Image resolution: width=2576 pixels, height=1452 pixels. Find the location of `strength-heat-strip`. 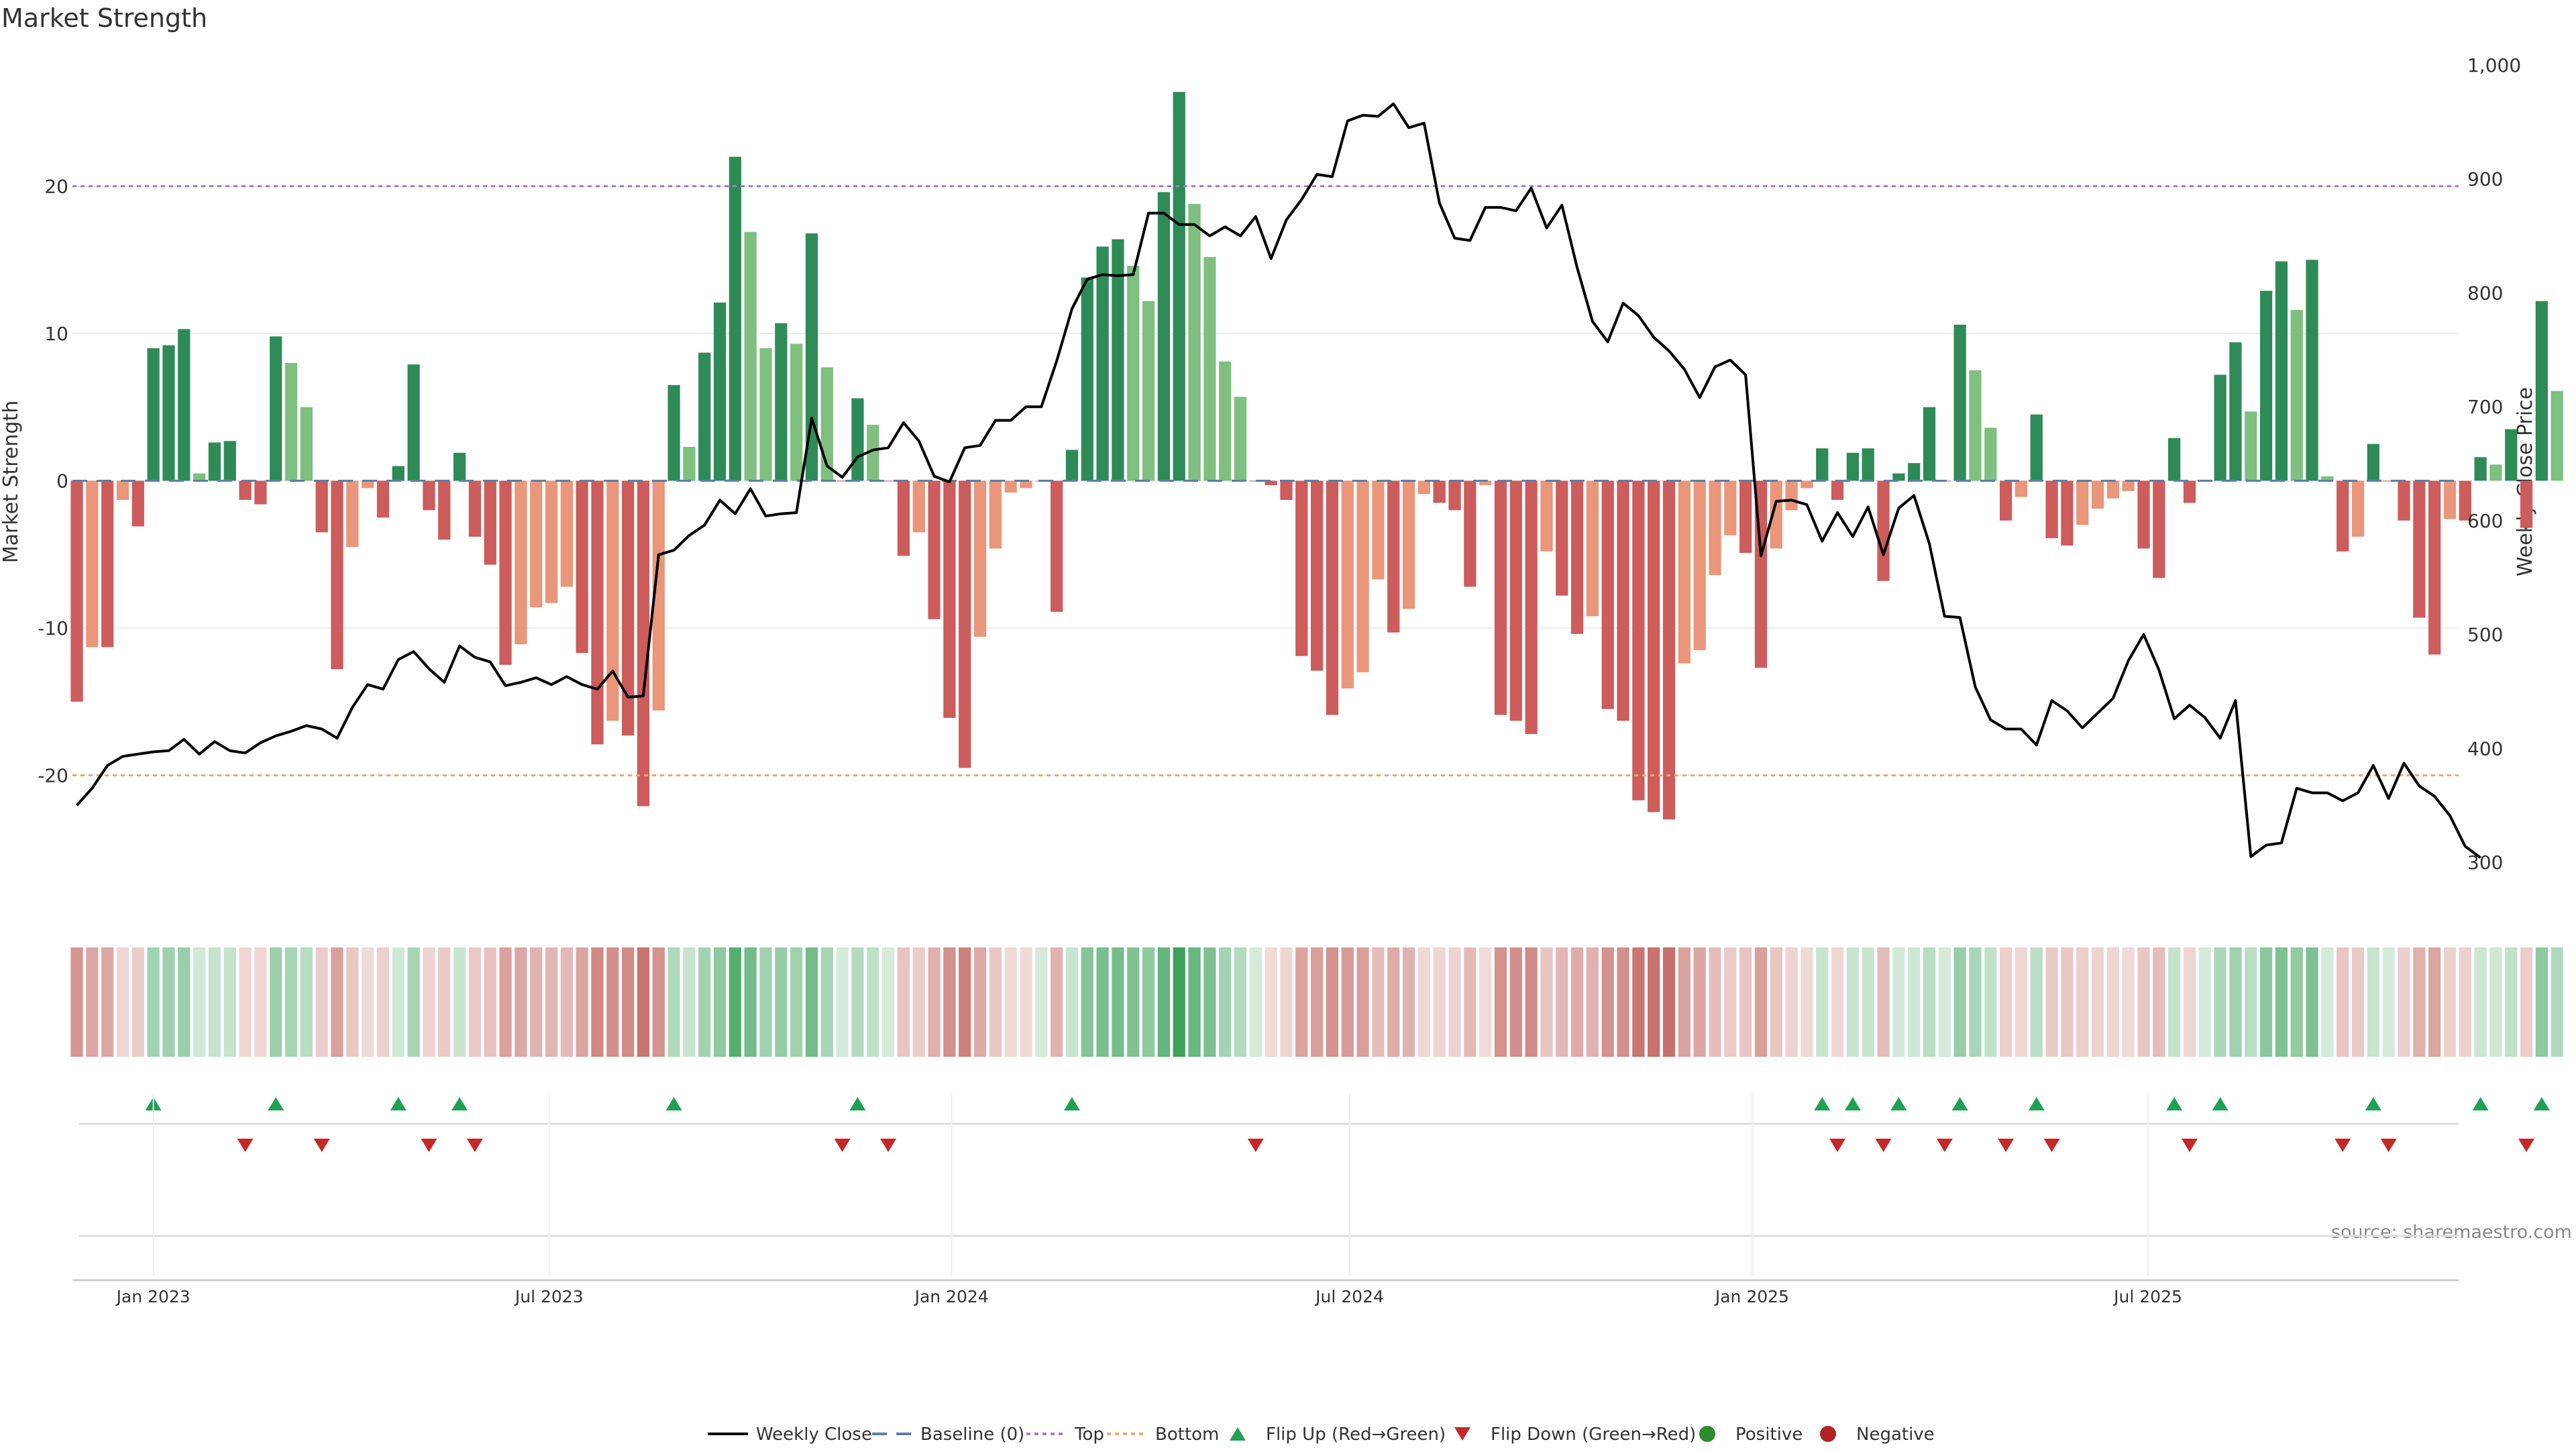

strength-heat-strip is located at coordinates (1316, 1002).